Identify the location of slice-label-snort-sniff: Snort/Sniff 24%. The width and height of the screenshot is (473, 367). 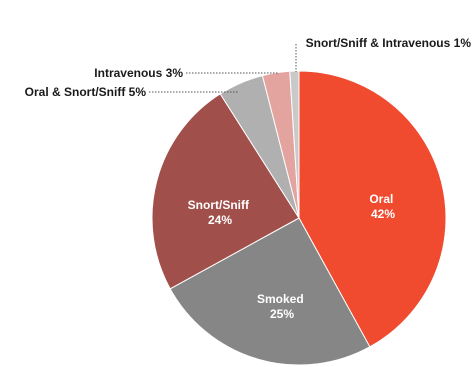
(220, 212).